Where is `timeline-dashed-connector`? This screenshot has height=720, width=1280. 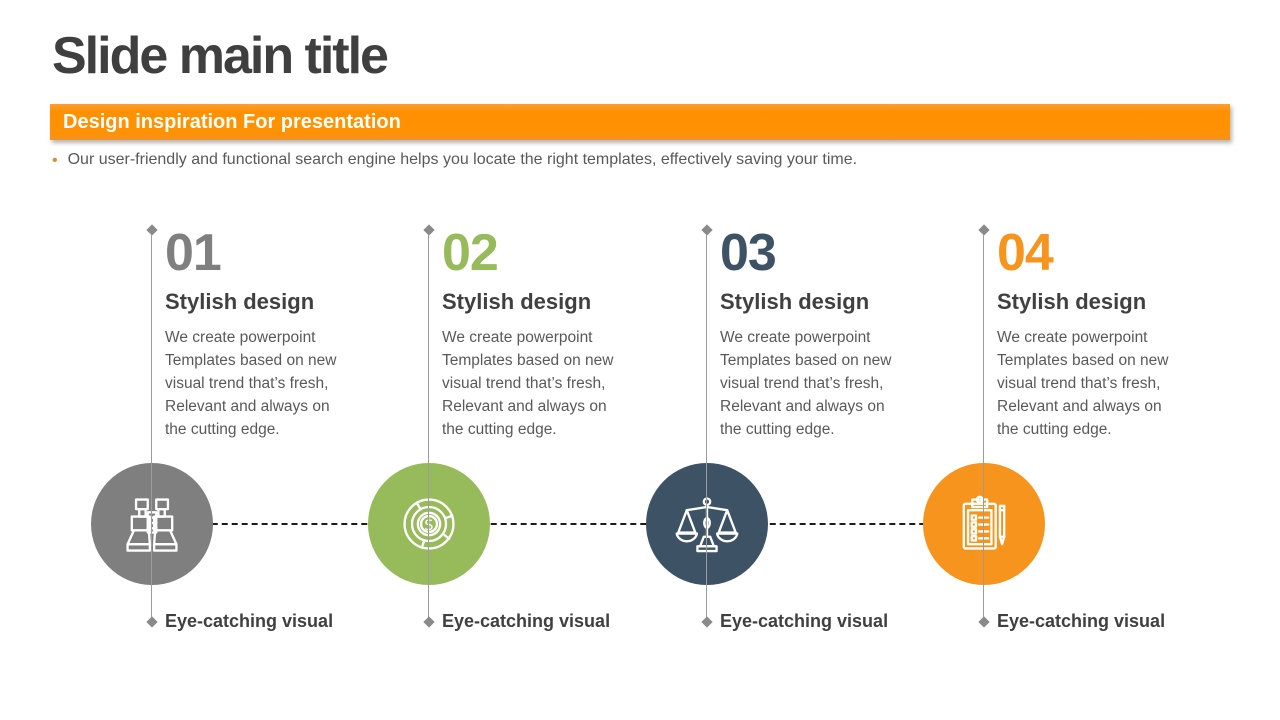
timeline-dashed-connector is located at coordinates (568, 524).